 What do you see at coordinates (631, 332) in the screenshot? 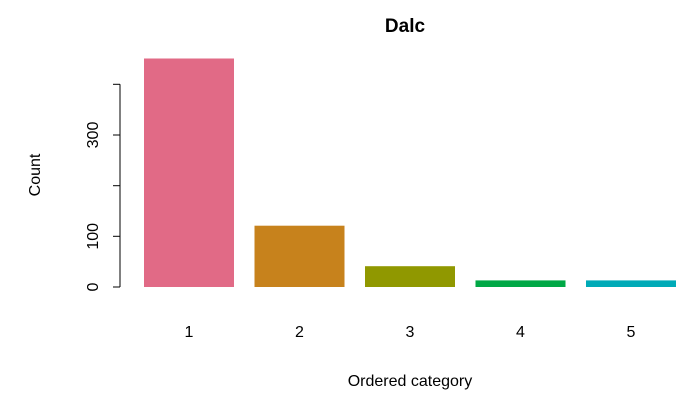
I see `x-tick-label-5: 5` at bounding box center [631, 332].